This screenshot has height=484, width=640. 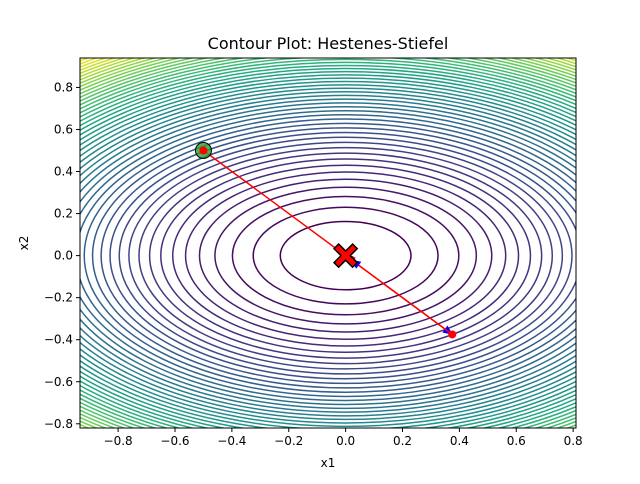 I want to click on x-tick-label: 0.6, so click(x=516, y=441).